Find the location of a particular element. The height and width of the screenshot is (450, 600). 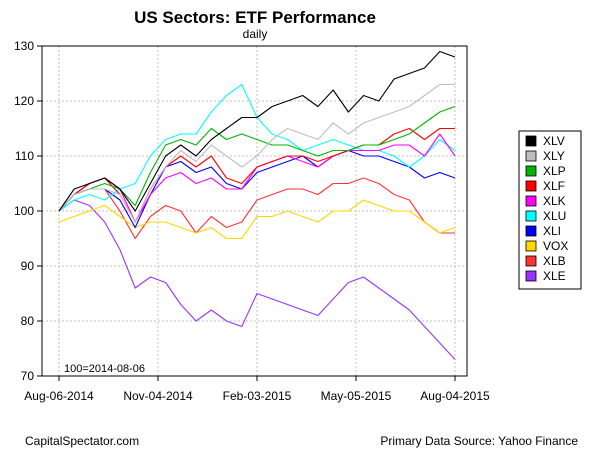

footer-right: Primary Data Source: Yahoo Finance is located at coordinates (479, 441).